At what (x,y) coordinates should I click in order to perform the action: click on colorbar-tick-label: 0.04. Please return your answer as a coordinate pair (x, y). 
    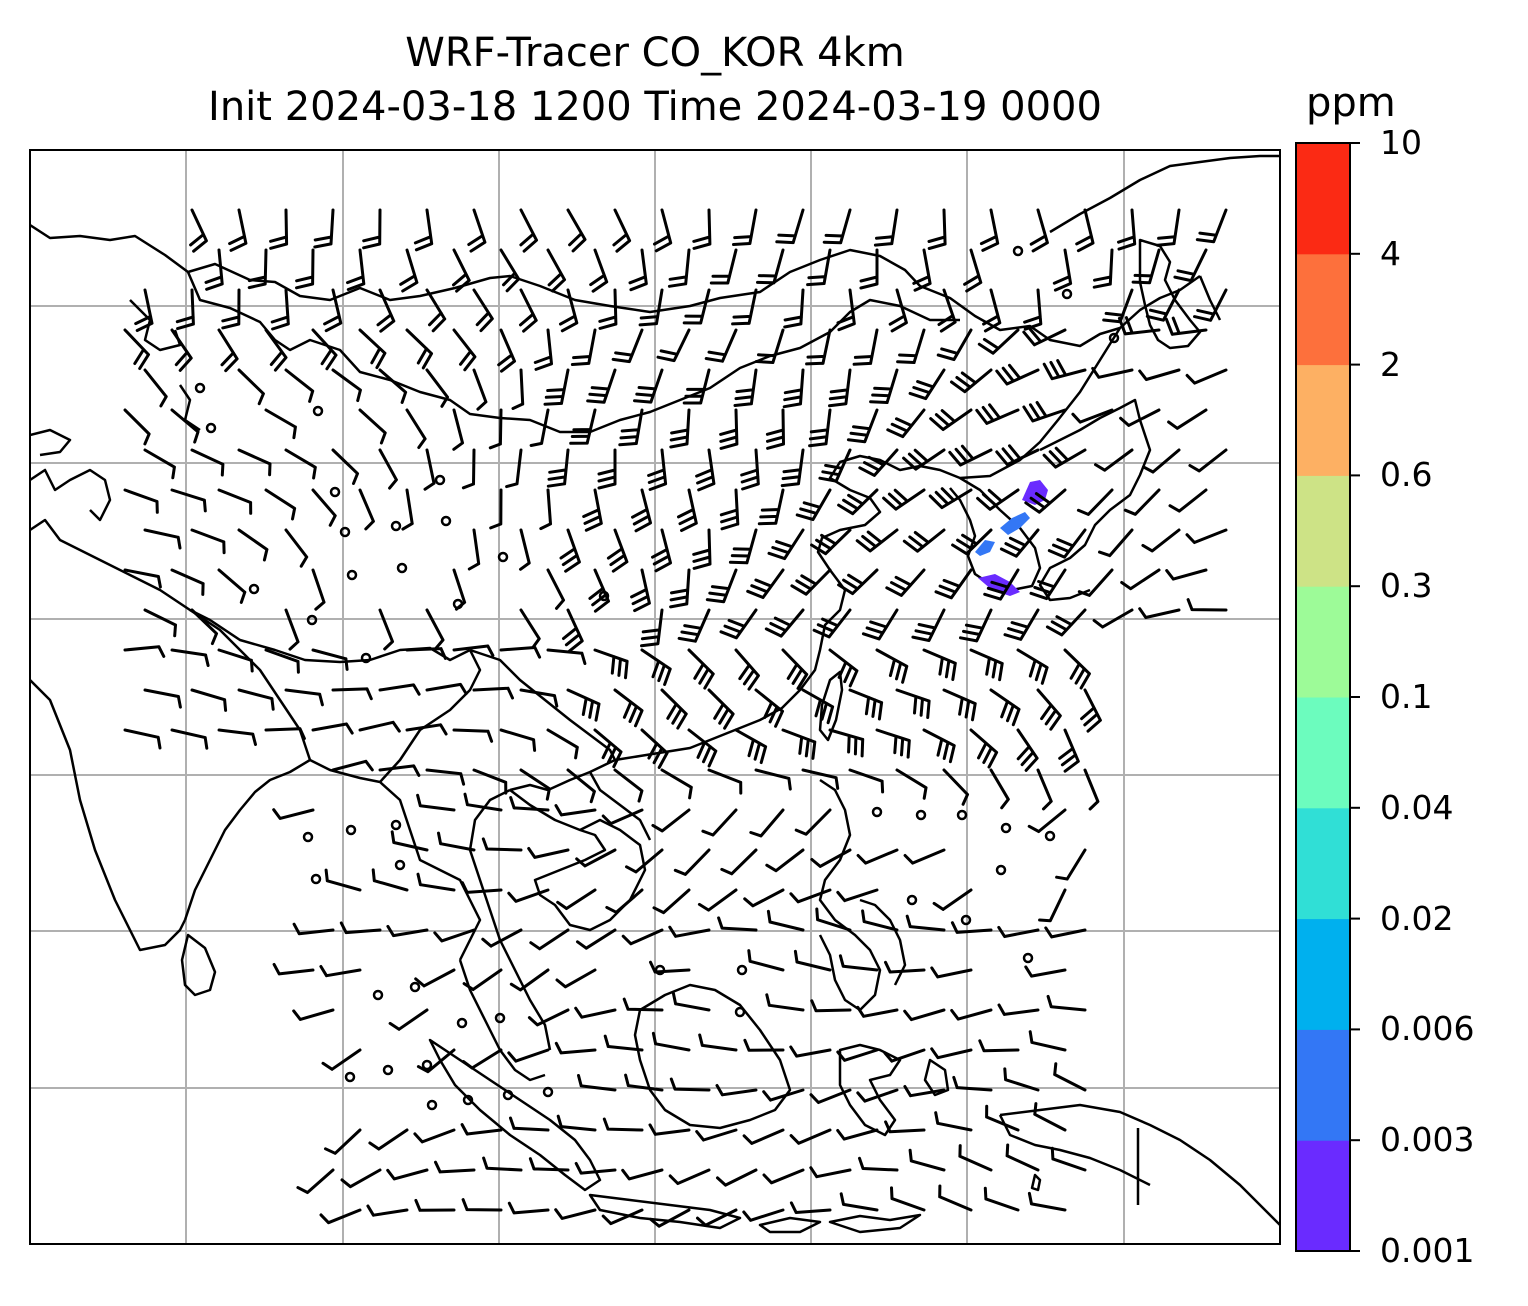
    Looking at the image, I should click on (1417, 807).